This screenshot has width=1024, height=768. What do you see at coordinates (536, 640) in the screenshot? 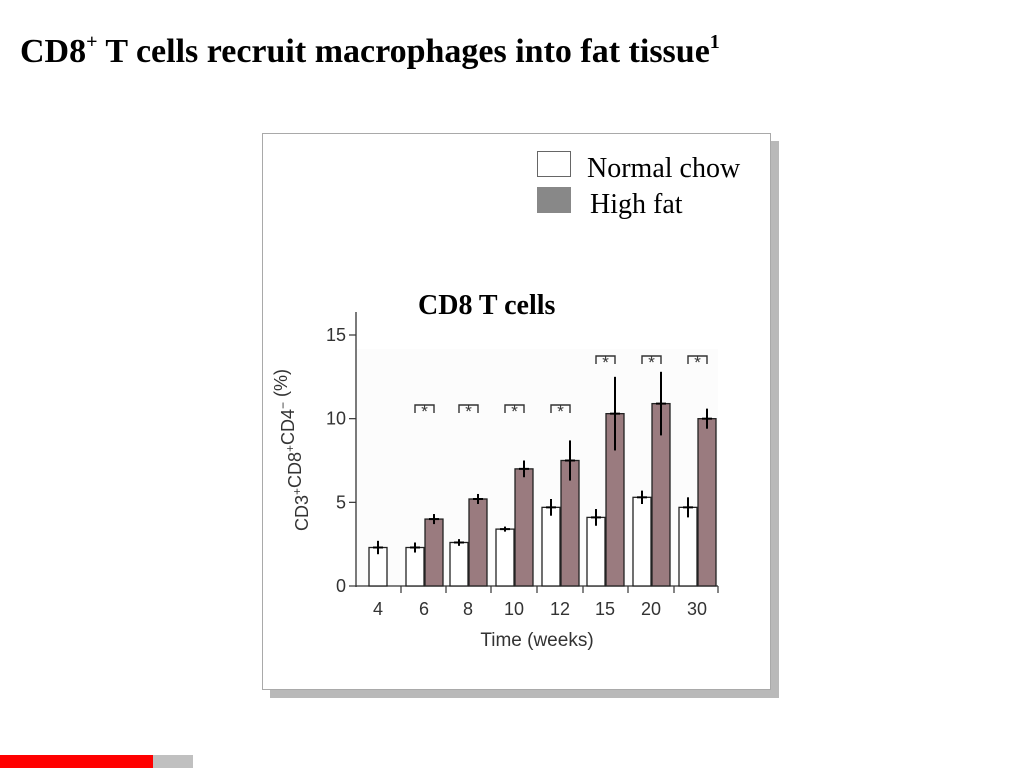
I see `x-axis-title: Time (weeks)` at bounding box center [536, 640].